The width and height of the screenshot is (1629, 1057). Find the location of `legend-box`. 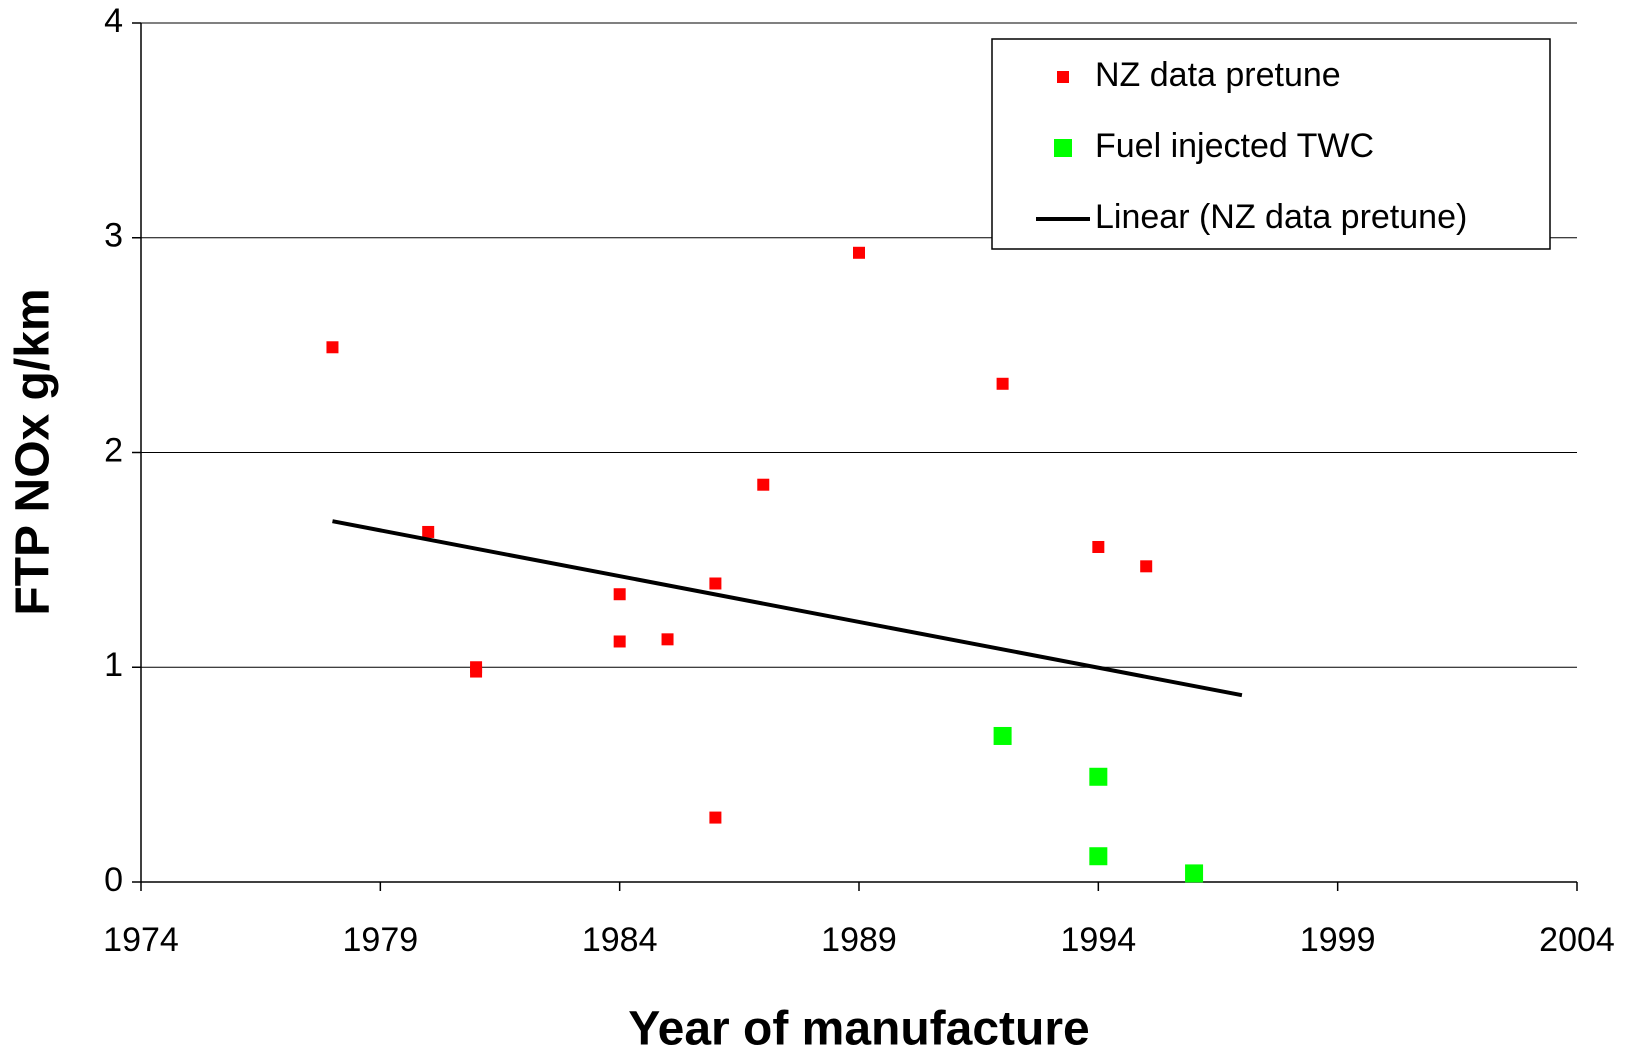

legend-box is located at coordinates (1271, 144).